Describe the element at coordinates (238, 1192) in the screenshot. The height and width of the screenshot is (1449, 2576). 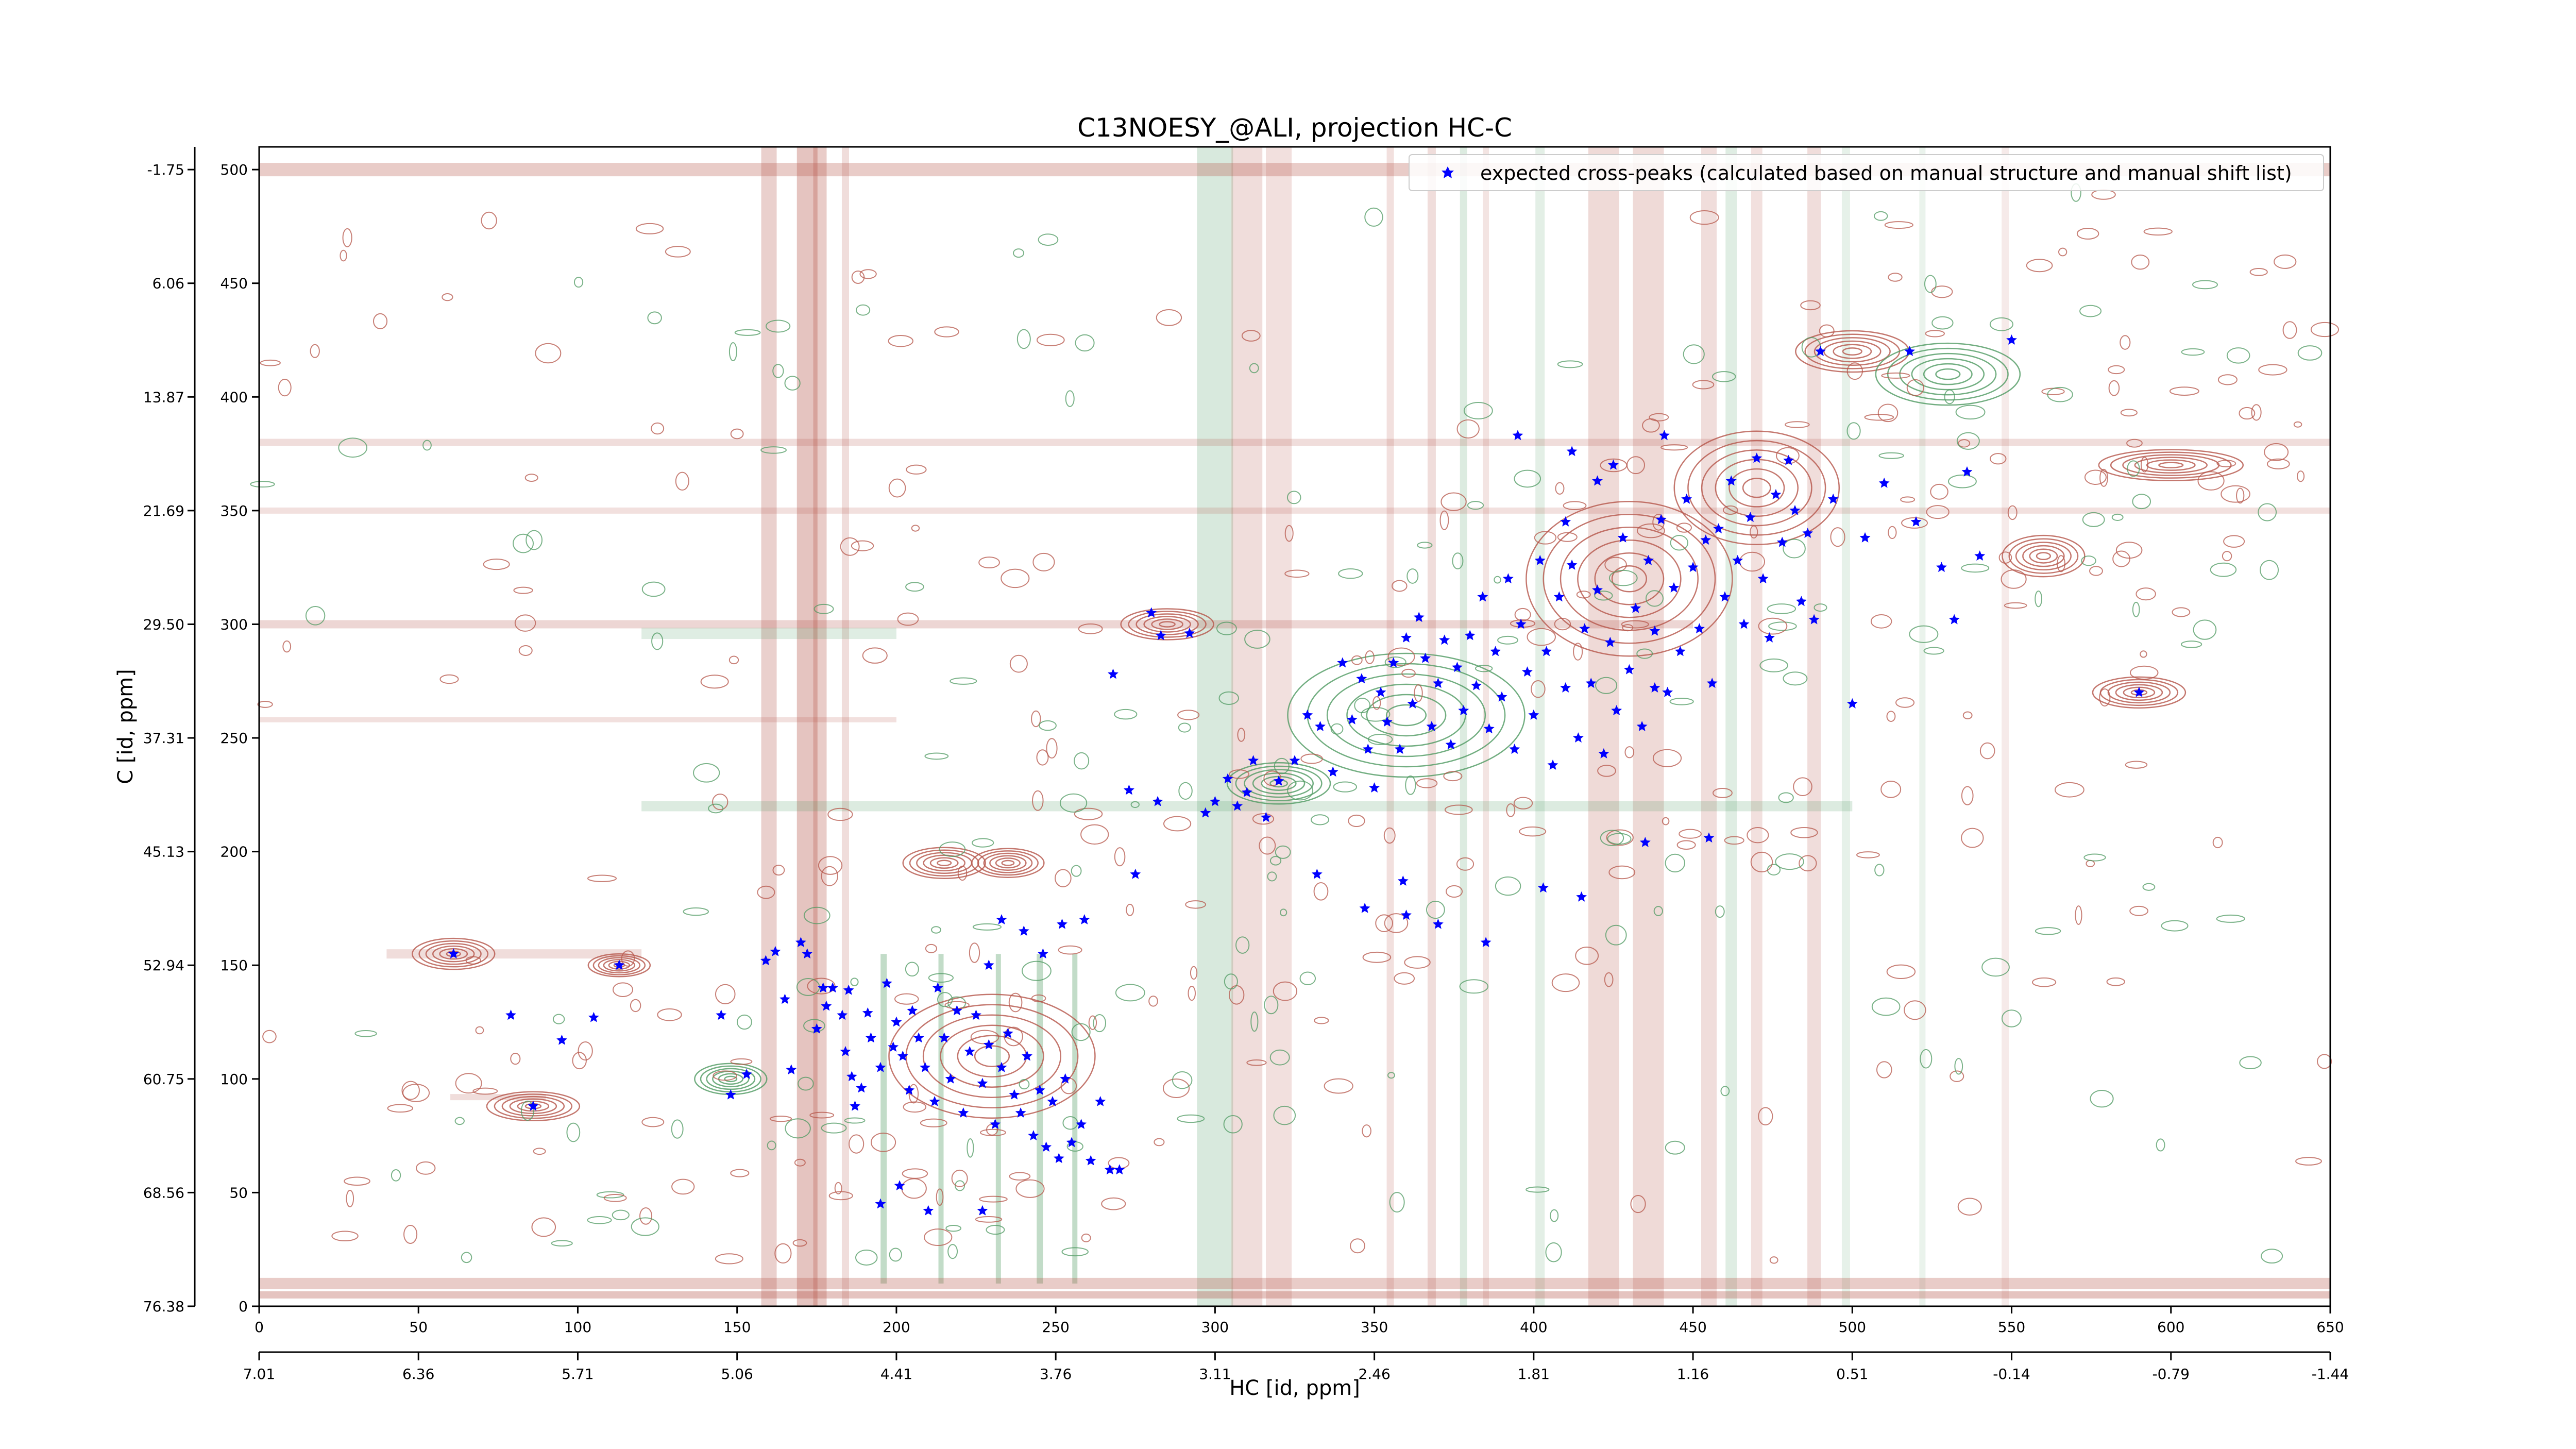
I see `y-tick-label: 50` at that location.